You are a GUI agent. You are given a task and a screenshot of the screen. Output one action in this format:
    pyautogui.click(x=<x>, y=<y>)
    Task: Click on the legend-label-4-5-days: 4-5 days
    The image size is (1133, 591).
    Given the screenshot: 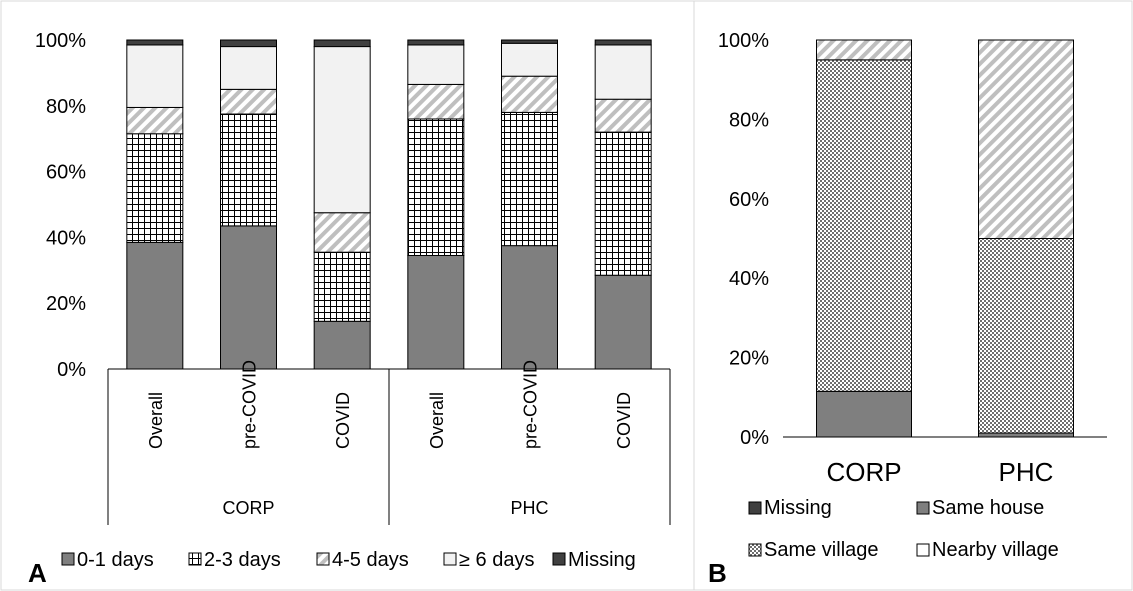 What is the action you would take?
    pyautogui.click(x=370, y=560)
    